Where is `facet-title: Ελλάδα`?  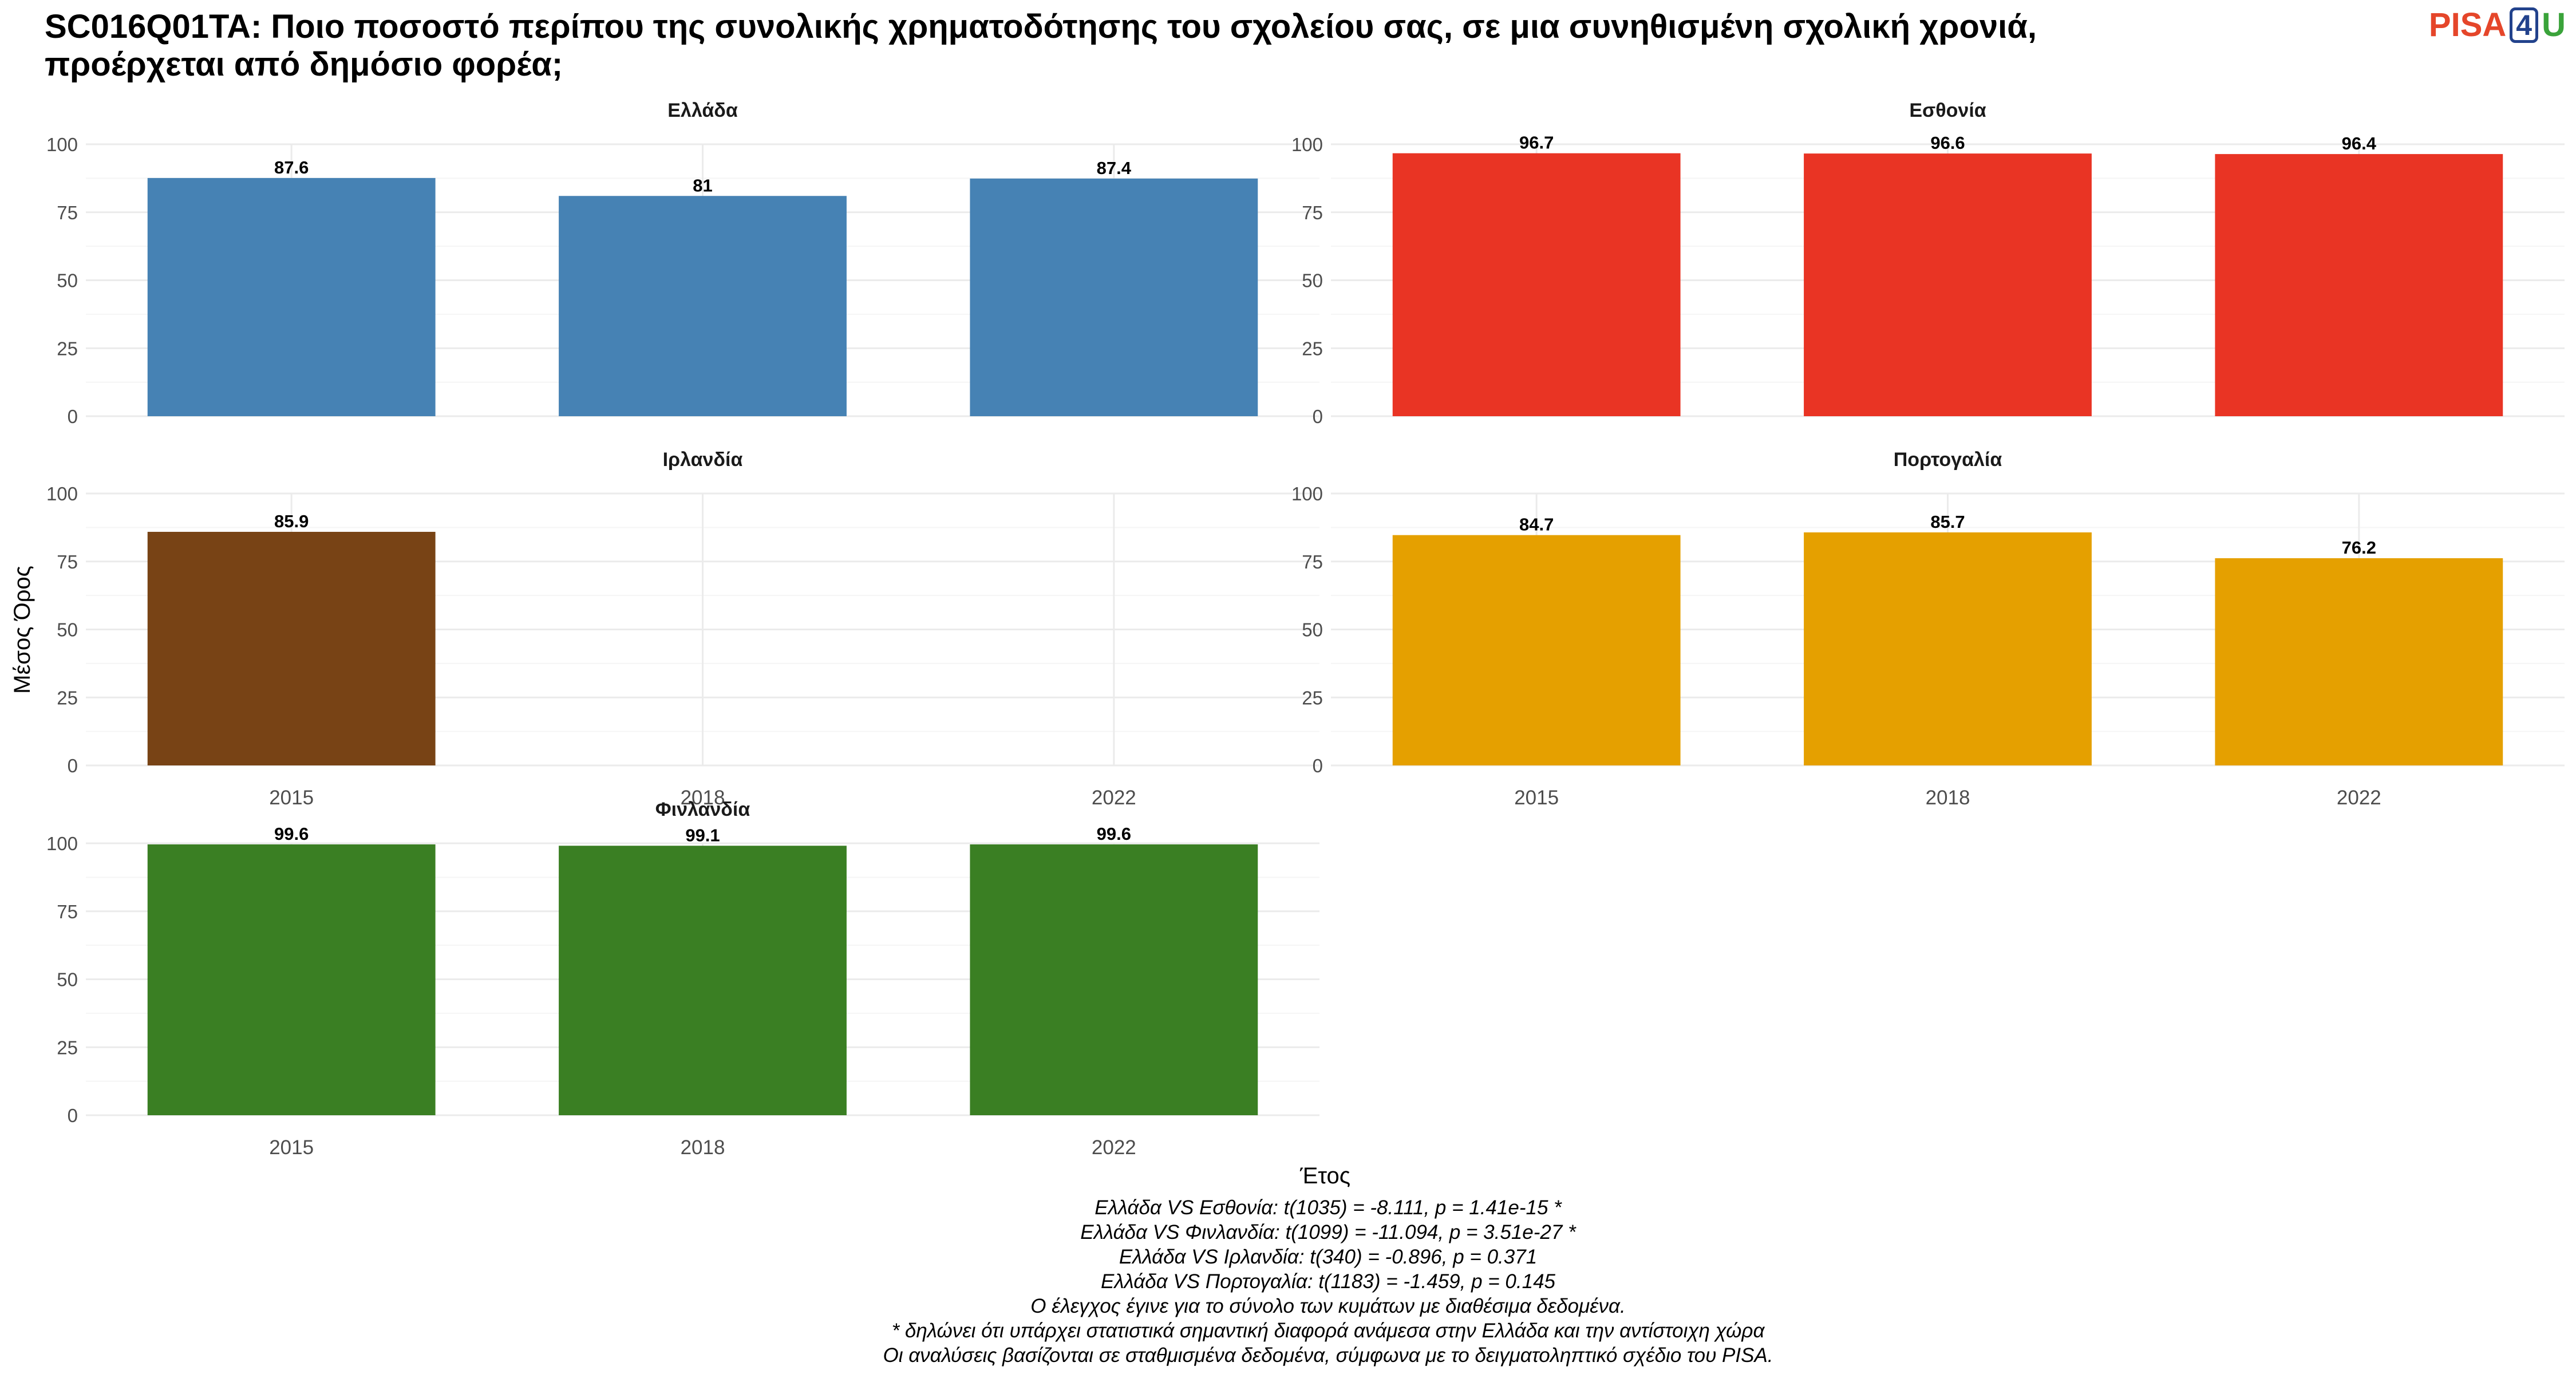
facet-title: Ελλάδα is located at coordinates (702, 111).